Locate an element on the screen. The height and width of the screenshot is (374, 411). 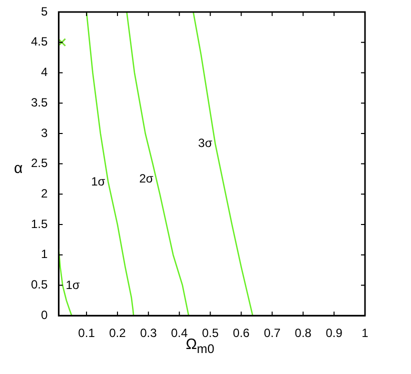
y-tick-label: 3.5 is located at coordinates (39, 102).